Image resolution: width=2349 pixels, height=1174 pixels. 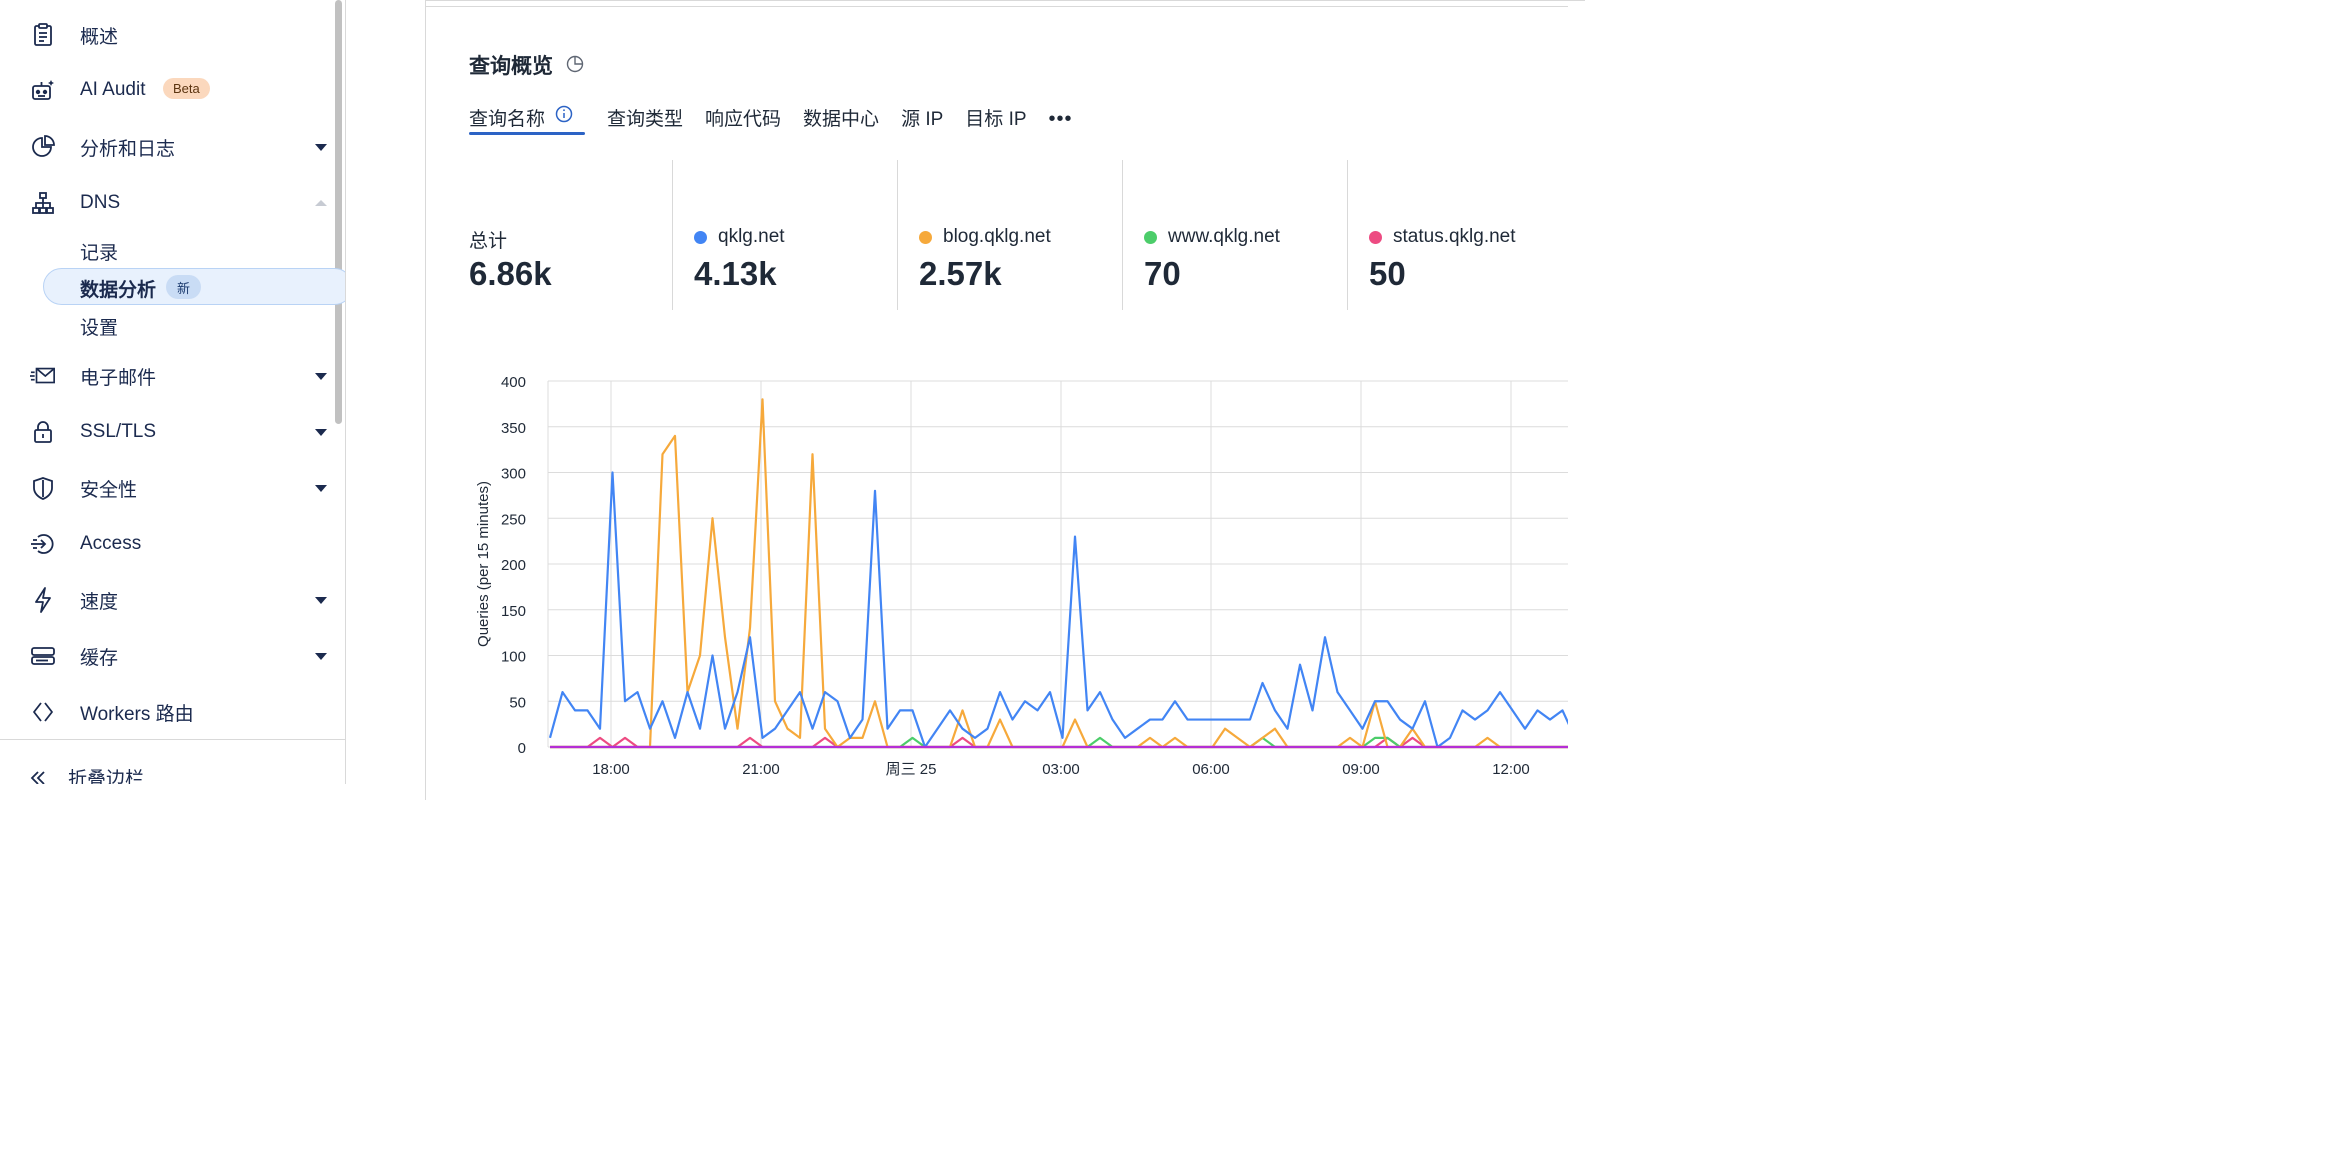 I want to click on stat-label: 总计, so click(x=488, y=239).